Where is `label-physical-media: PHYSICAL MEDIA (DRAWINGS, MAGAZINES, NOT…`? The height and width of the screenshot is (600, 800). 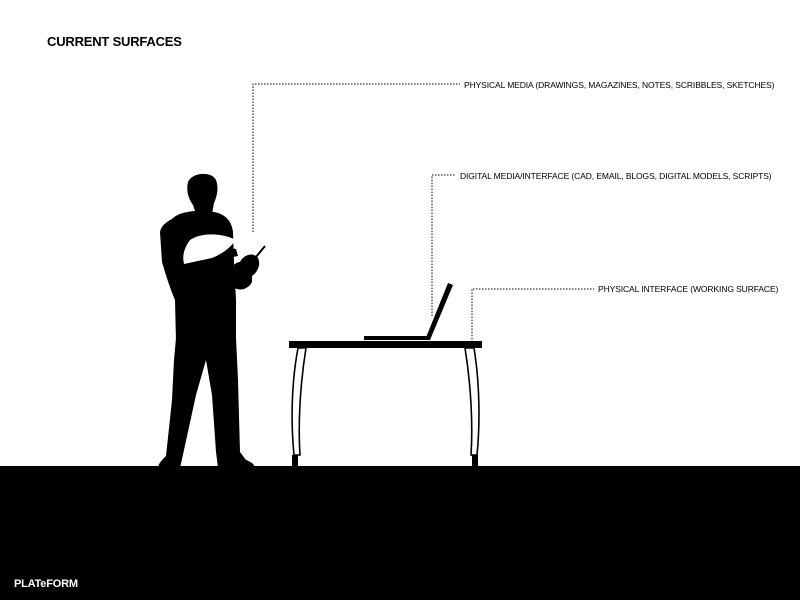
label-physical-media: PHYSICAL MEDIA (DRAWINGS, MAGAZINES, NOT… is located at coordinates (619, 85).